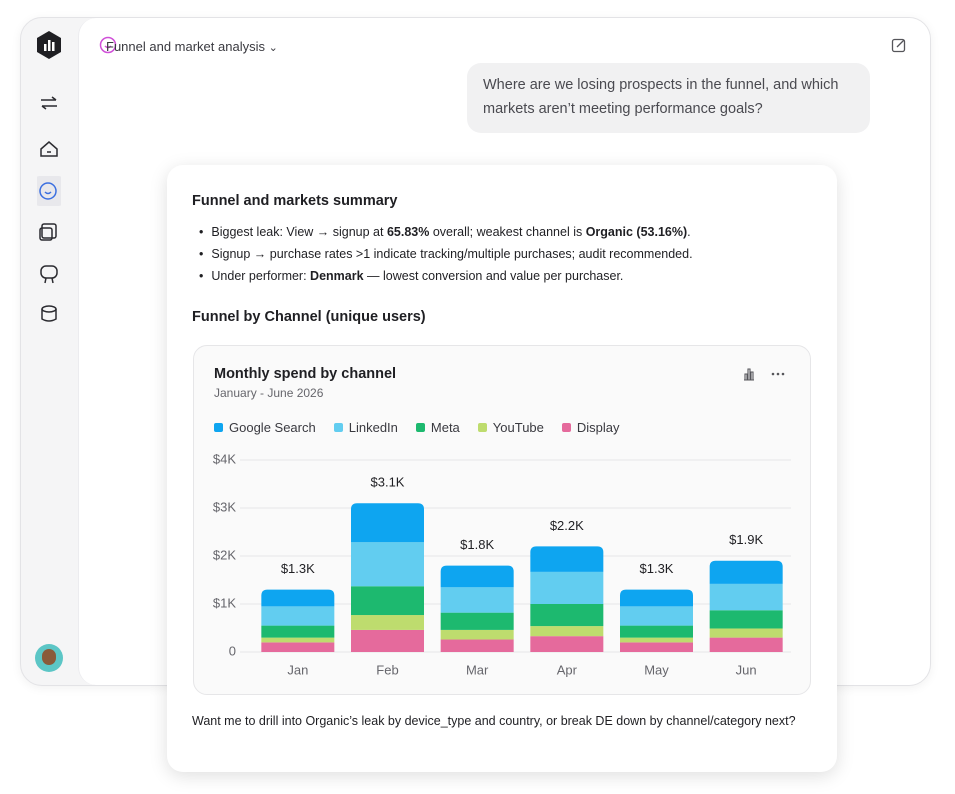 This screenshot has width=955, height=794. I want to click on legend-item: Display, so click(590, 427).